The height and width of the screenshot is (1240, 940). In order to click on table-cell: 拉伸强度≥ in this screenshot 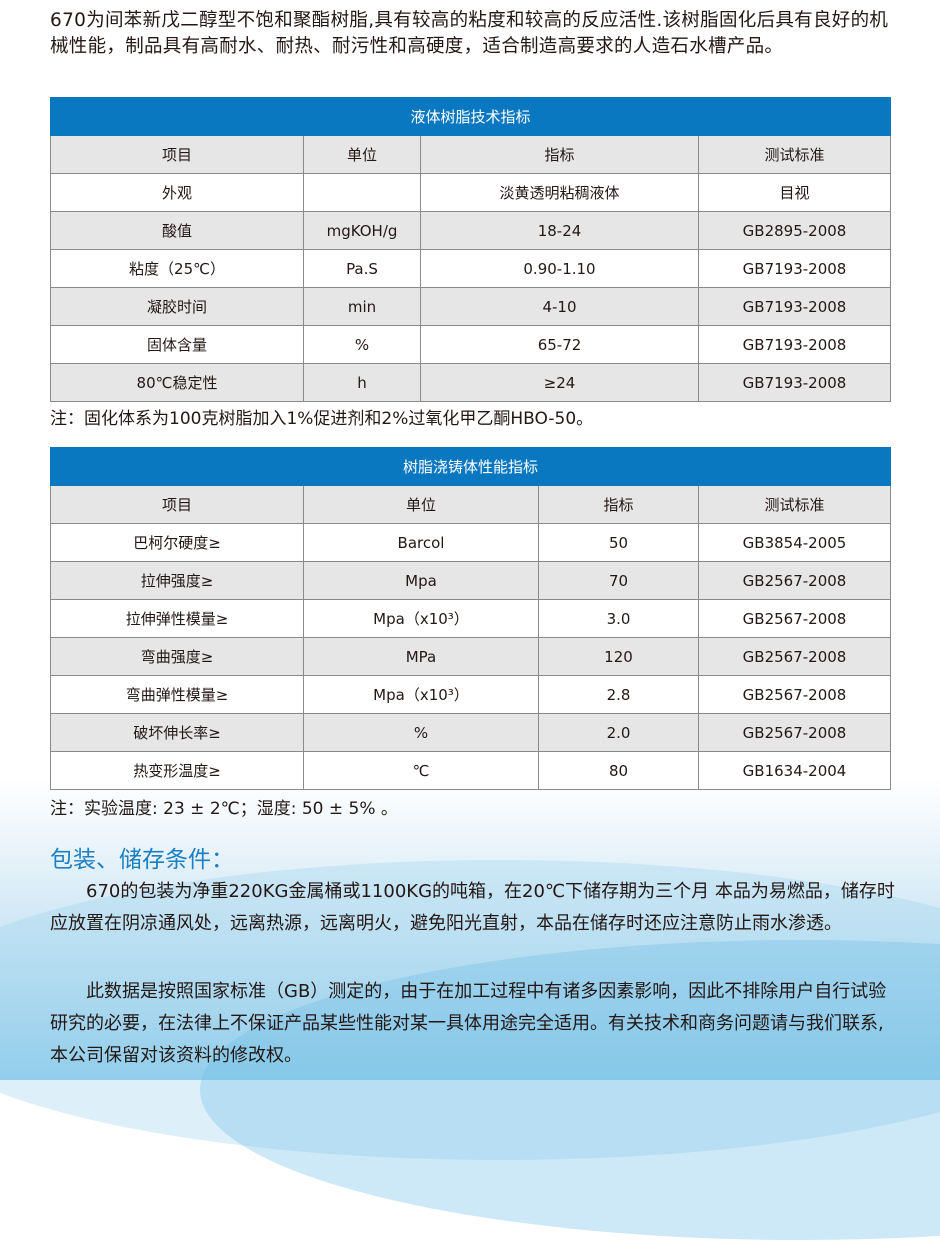, I will do `click(177, 580)`.